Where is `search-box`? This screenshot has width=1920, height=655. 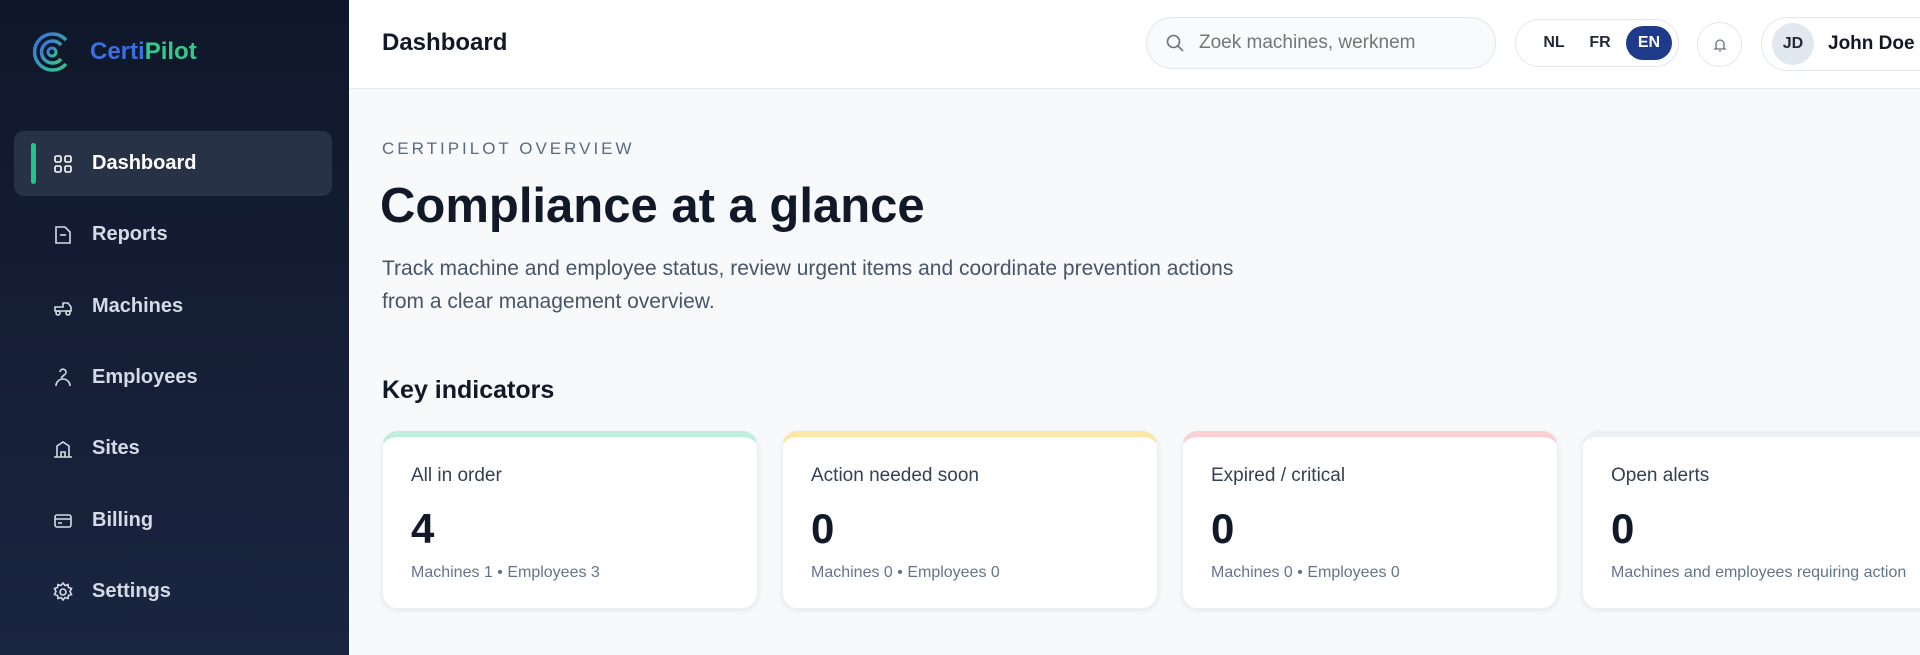 search-box is located at coordinates (1321, 43).